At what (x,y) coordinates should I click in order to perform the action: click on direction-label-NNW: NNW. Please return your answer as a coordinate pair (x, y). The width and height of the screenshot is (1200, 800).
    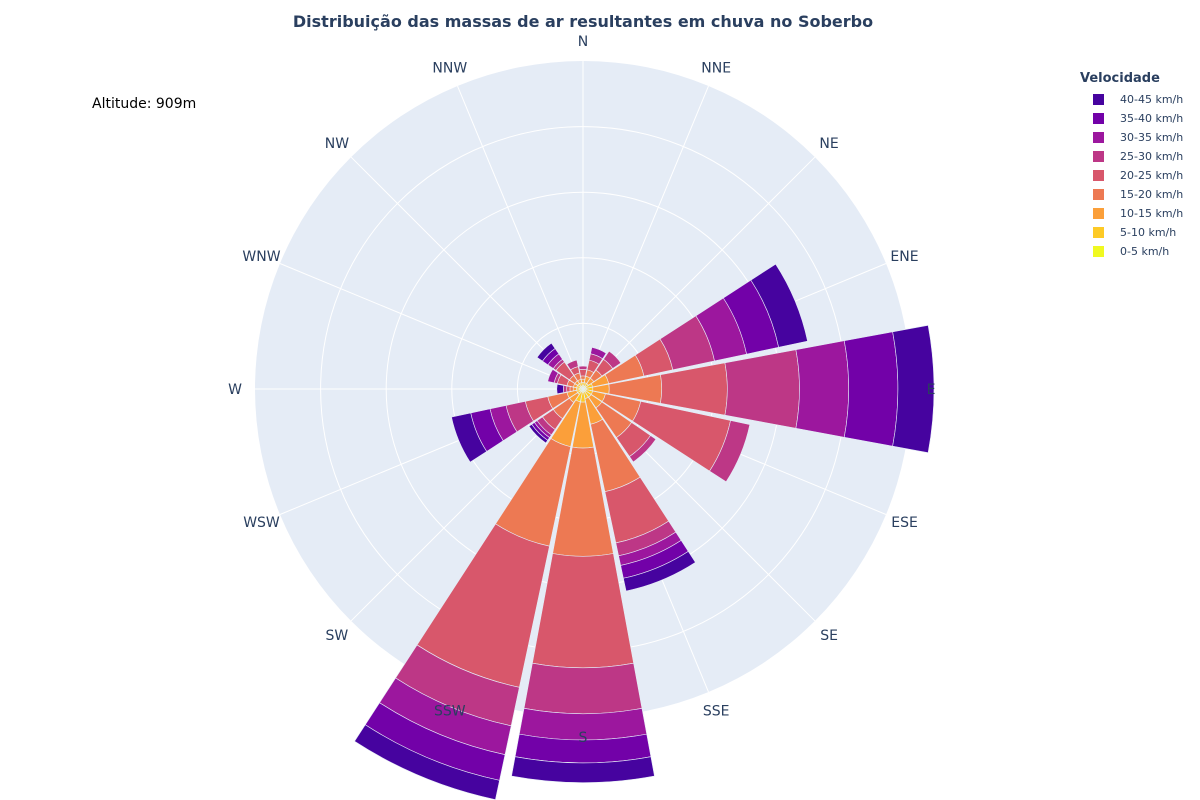
    Looking at the image, I should click on (449, 68).